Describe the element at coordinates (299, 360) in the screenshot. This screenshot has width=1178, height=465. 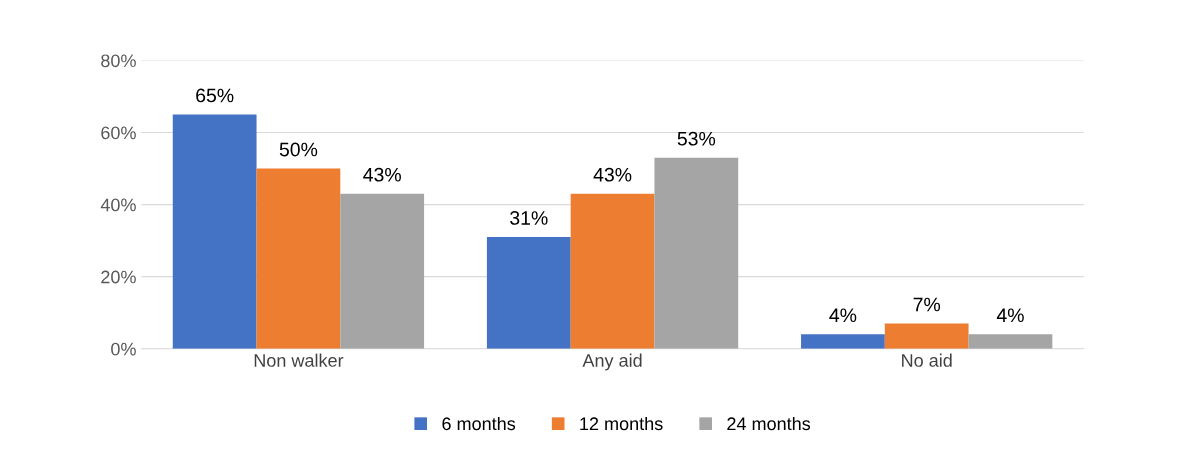
I see `x-tick-label: Non walker` at that location.